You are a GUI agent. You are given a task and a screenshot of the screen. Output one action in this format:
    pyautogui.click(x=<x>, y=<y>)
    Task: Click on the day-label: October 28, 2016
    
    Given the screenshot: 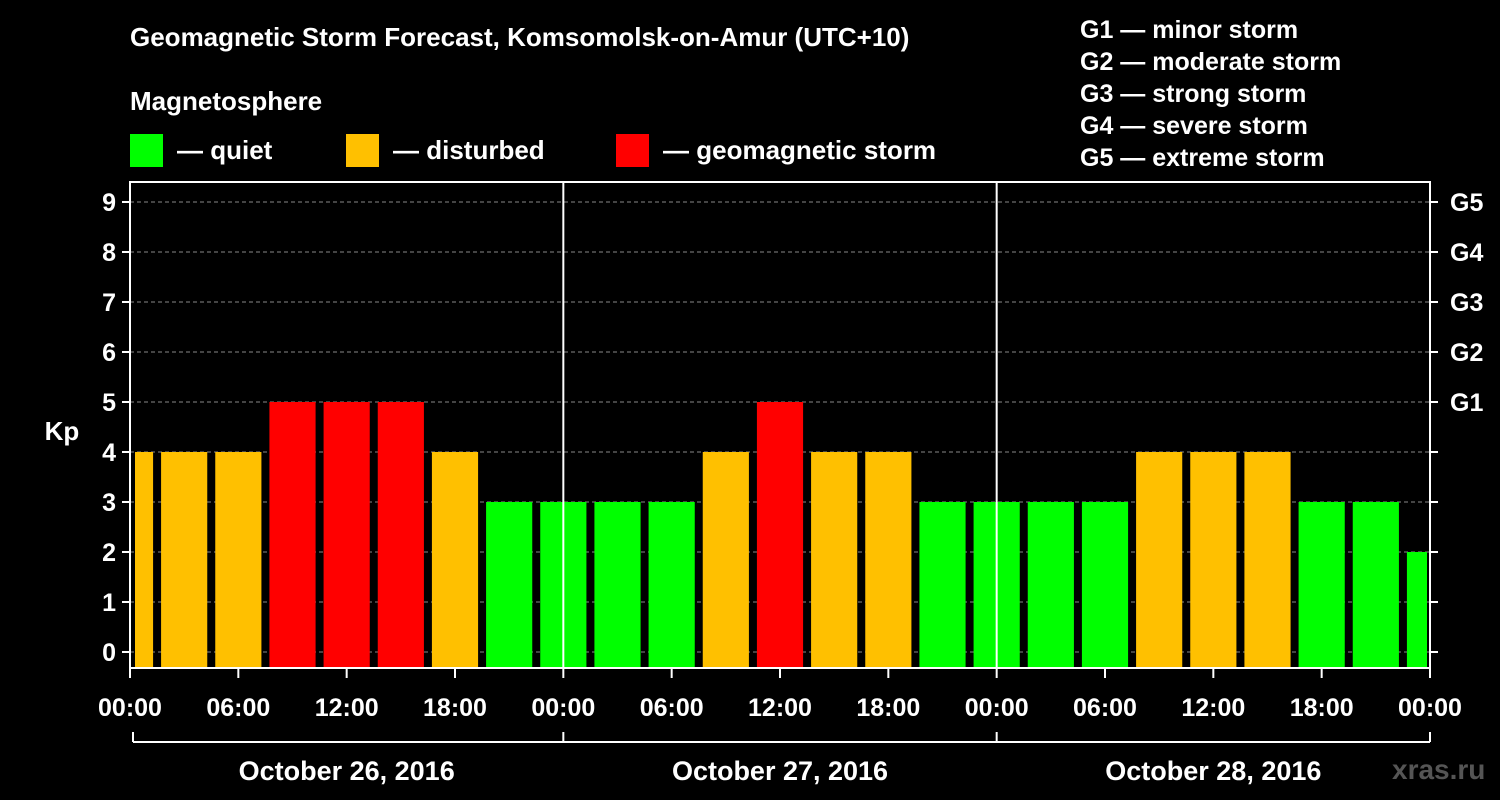 What is the action you would take?
    pyautogui.click(x=1213, y=771)
    